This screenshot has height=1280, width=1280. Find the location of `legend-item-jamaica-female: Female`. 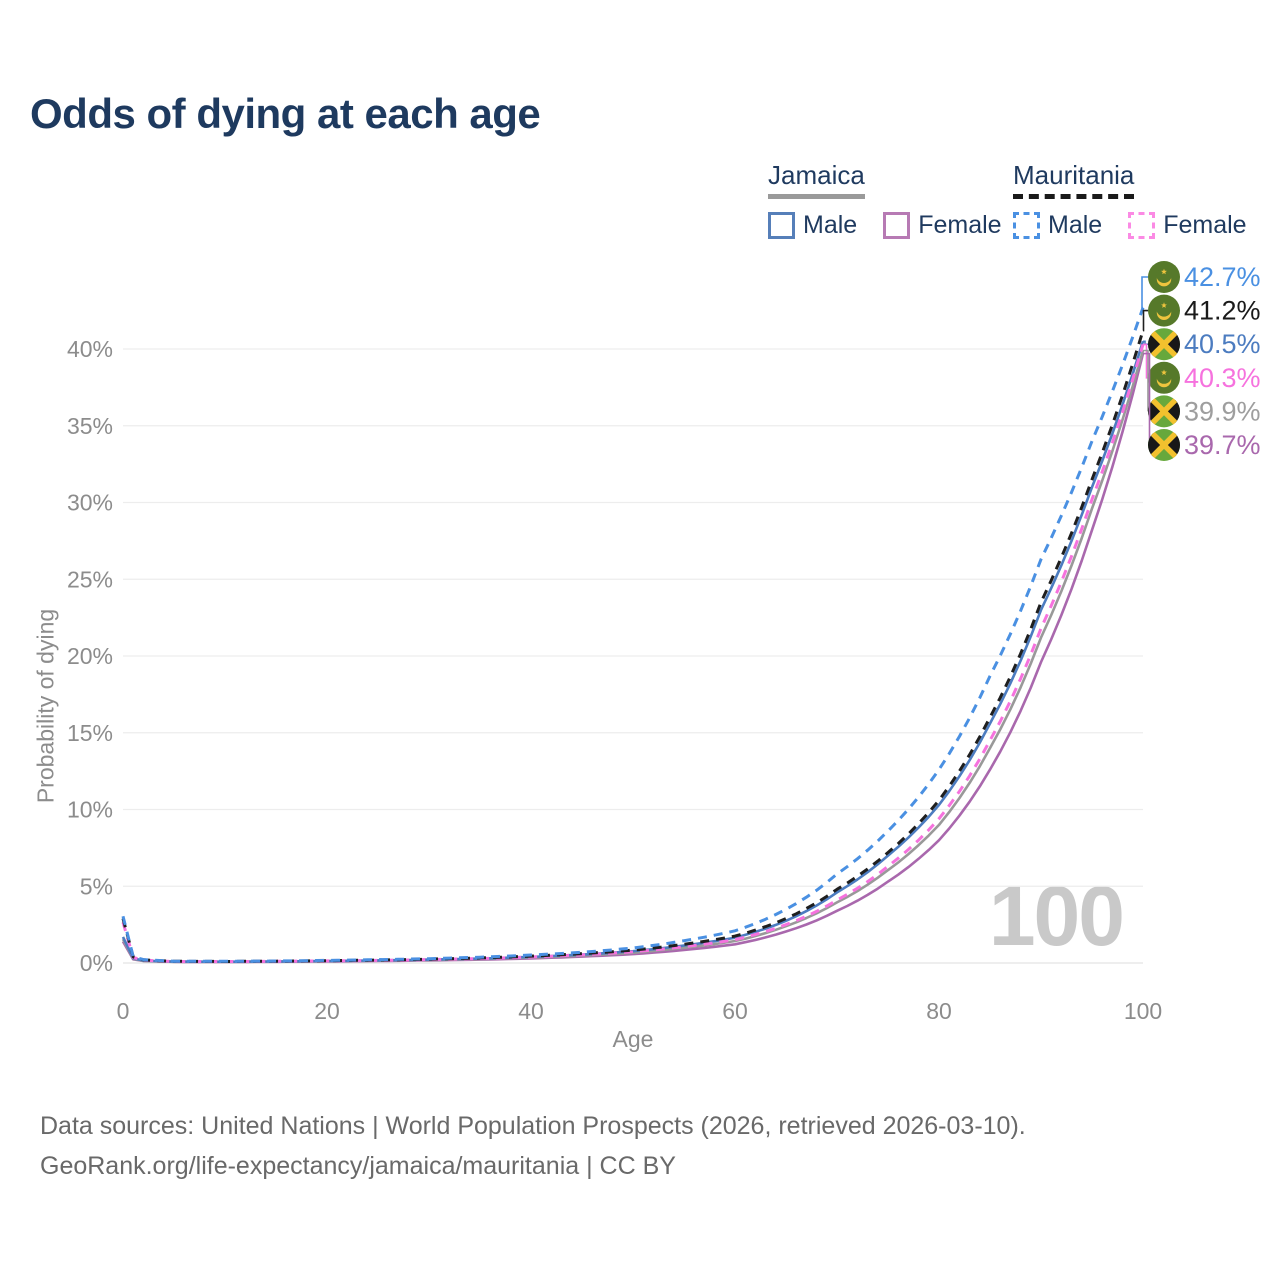

legend-item-jamaica-female: Female is located at coordinates (942, 225).